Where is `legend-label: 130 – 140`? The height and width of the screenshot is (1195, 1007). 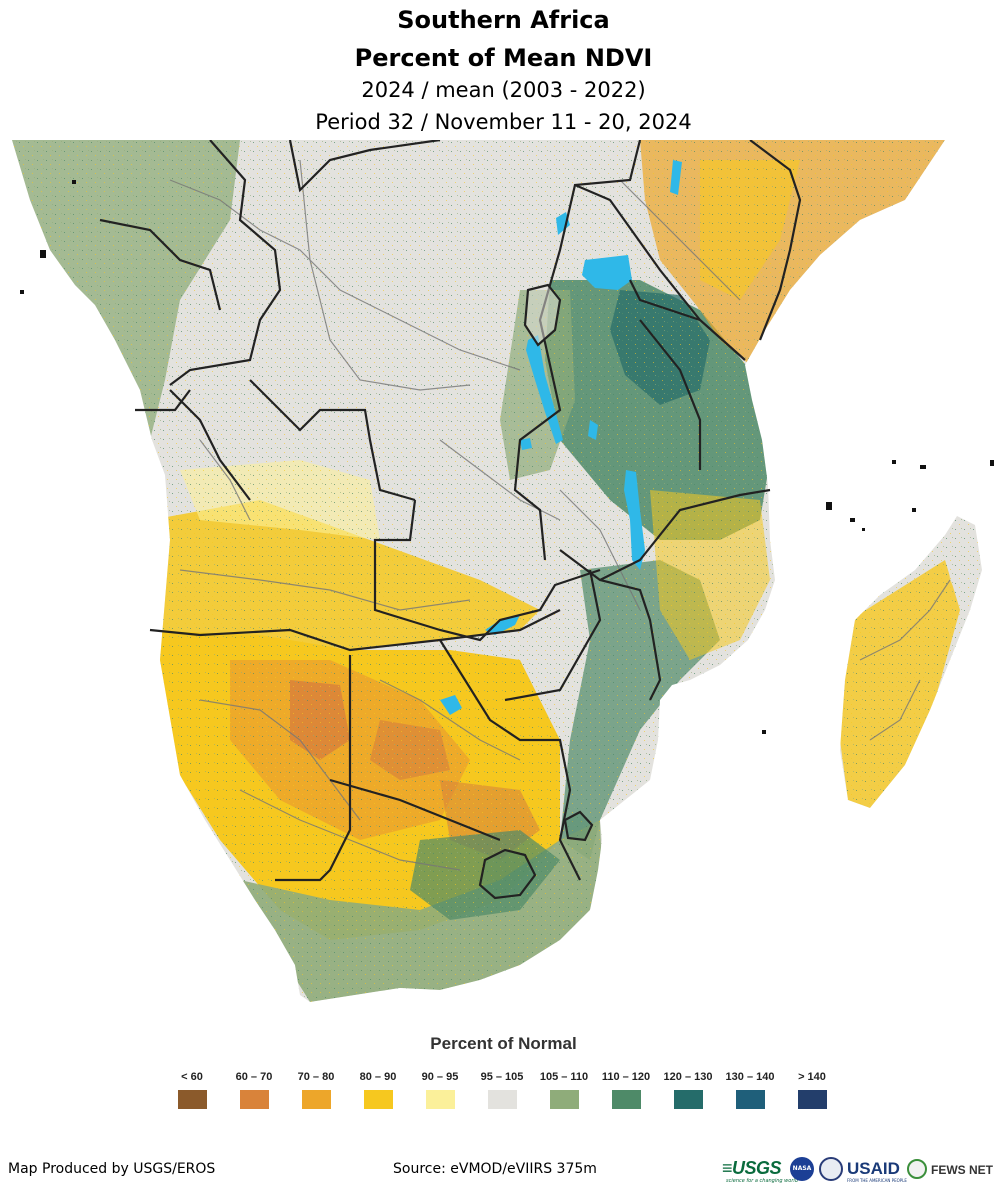
legend-label: 130 – 140 is located at coordinates (750, 1077).